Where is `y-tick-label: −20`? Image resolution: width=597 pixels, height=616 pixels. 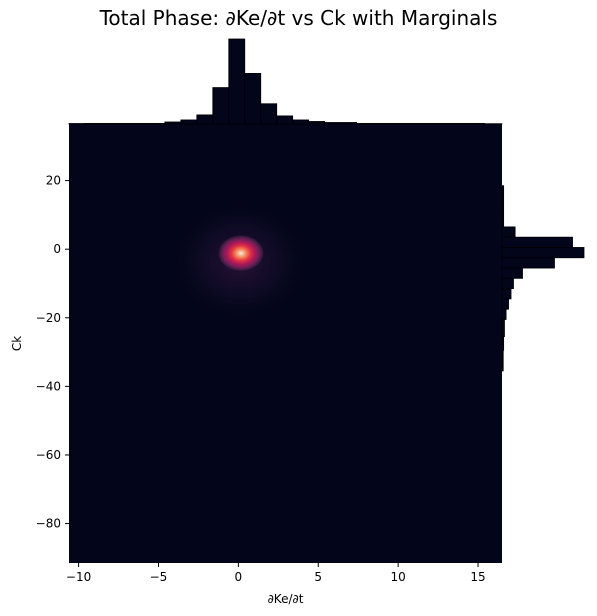 y-tick-label: −20 is located at coordinates (48, 318).